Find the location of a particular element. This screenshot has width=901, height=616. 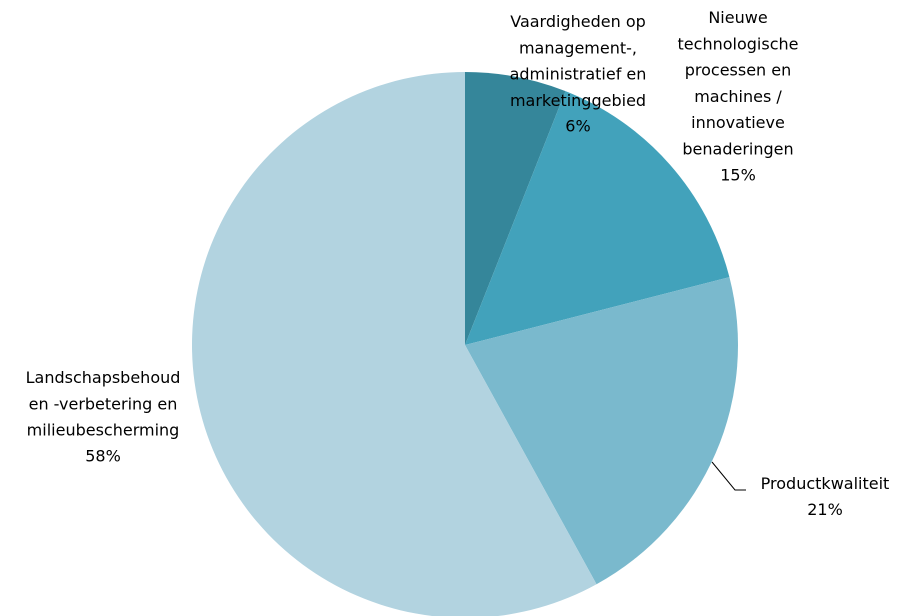

label-line: administratief en is located at coordinates (578, 73).